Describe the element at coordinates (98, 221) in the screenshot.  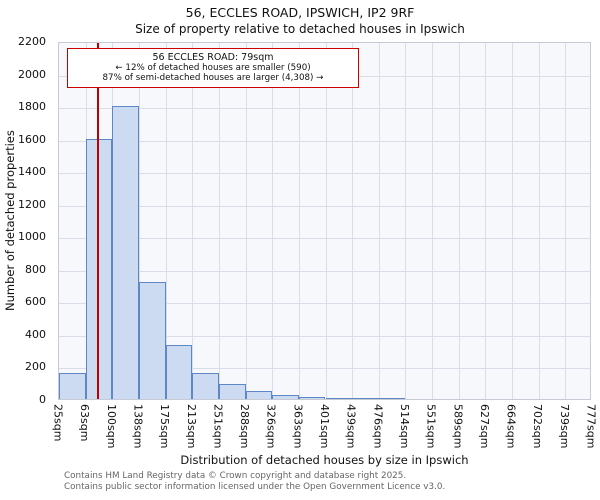
I see `property-marker-line` at that location.